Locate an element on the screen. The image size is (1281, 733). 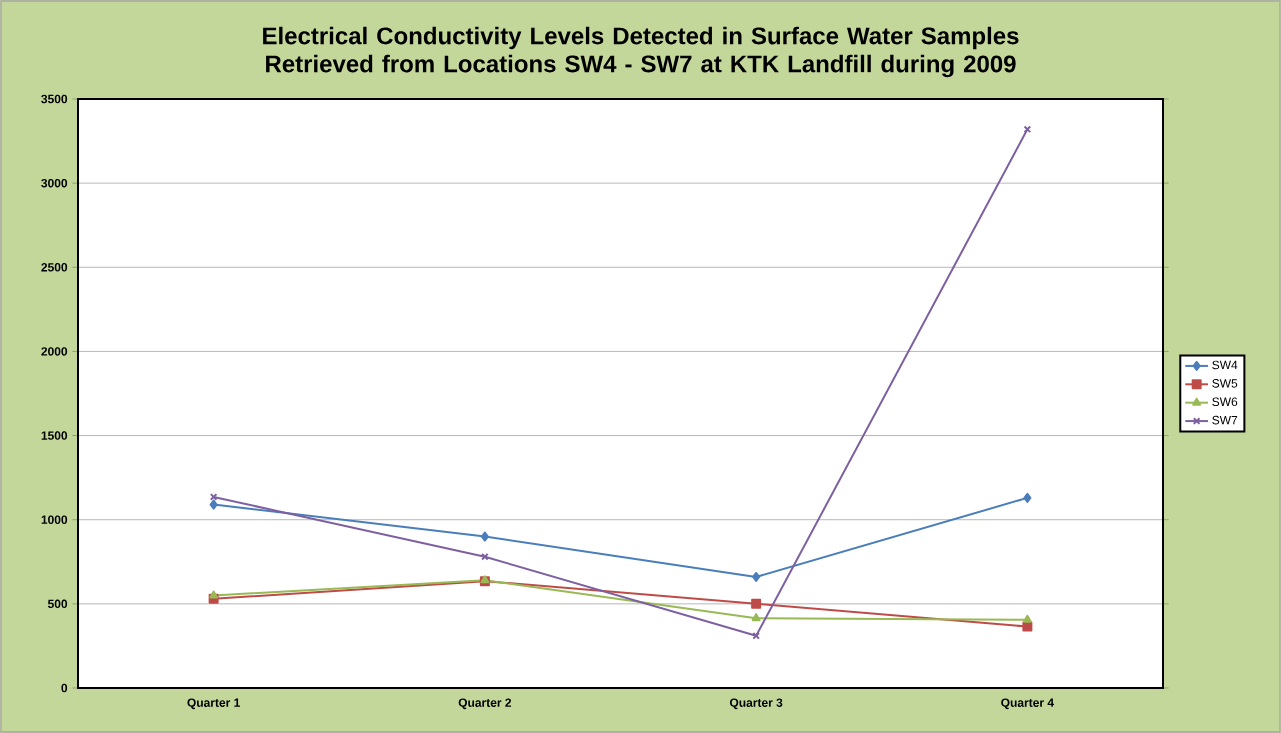
y-tick-label: 1500 is located at coordinates (54, 435).